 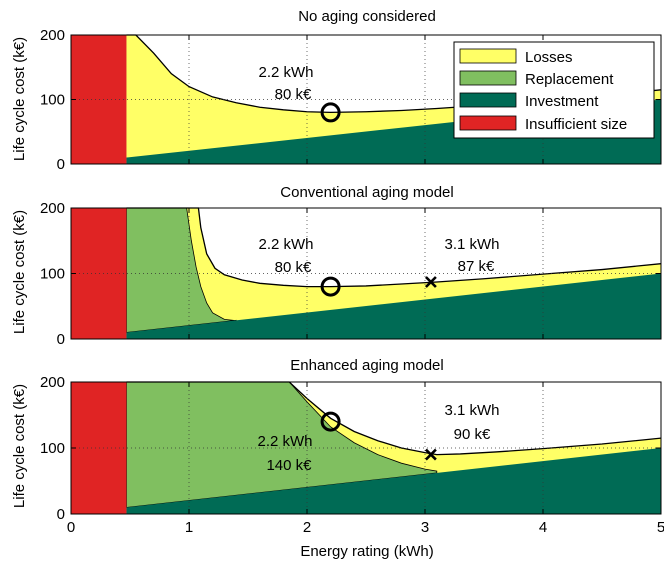 What do you see at coordinates (425, 527) in the screenshot?
I see `x-tick-label: 3` at bounding box center [425, 527].